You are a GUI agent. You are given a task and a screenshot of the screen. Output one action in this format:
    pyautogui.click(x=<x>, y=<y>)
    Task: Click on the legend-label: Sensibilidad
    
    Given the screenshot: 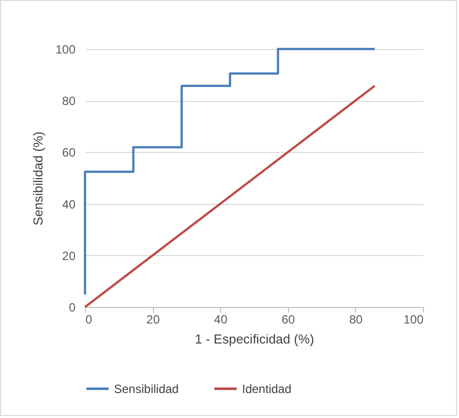 What is the action you would take?
    pyautogui.click(x=146, y=389)
    